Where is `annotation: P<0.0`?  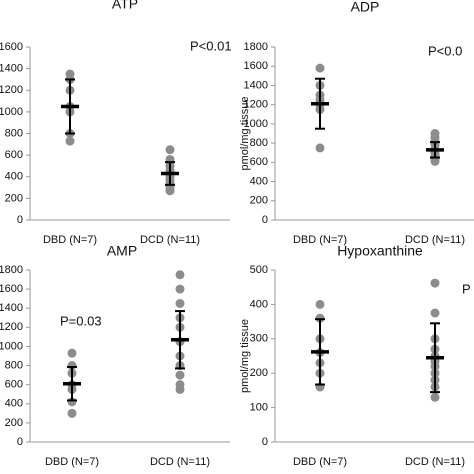 annotation: P<0.0 is located at coordinates (445, 50).